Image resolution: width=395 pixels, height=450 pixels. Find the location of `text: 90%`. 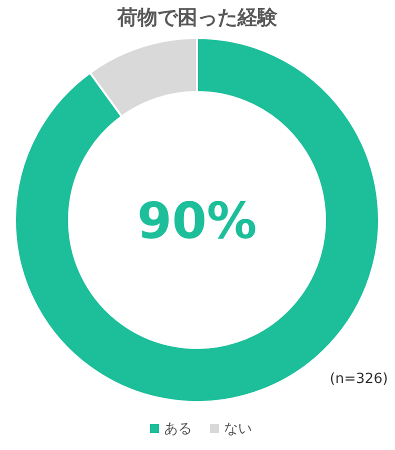

text: 90% is located at coordinates (197, 221).